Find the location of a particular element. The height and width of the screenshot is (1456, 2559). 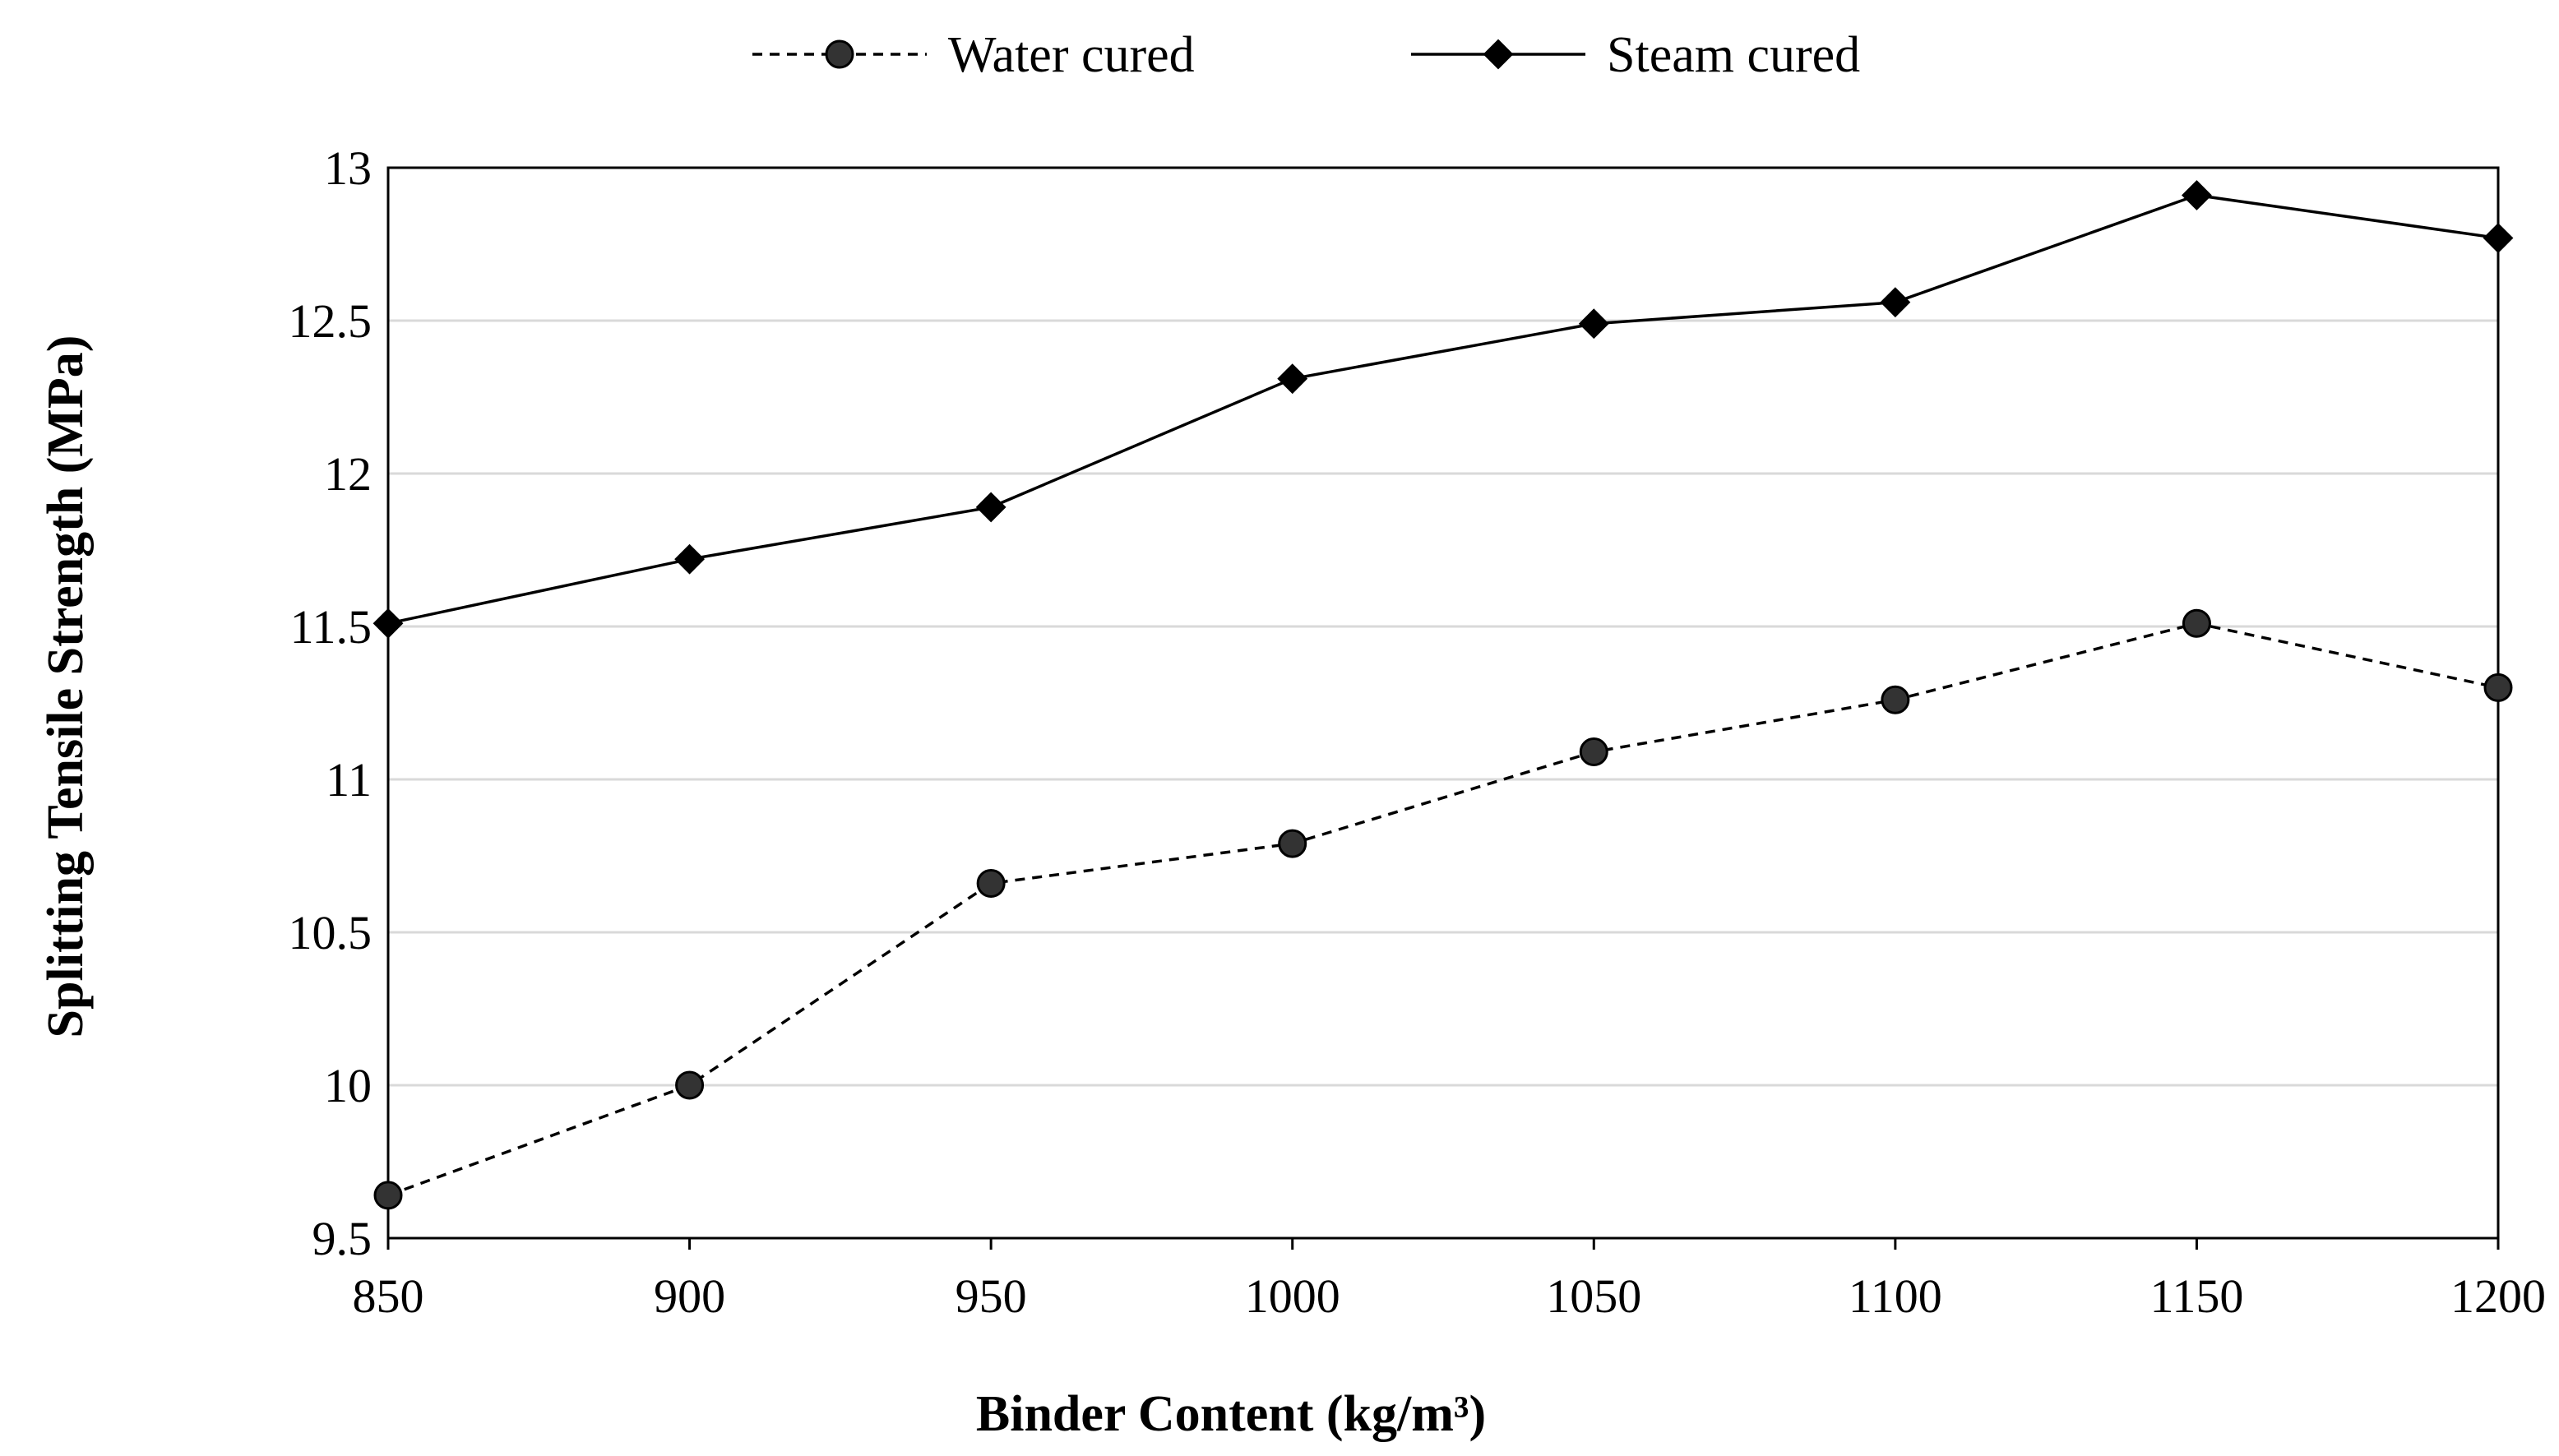

x-axis-title: Binder Content (kg/m³) is located at coordinates (1231, 1414).